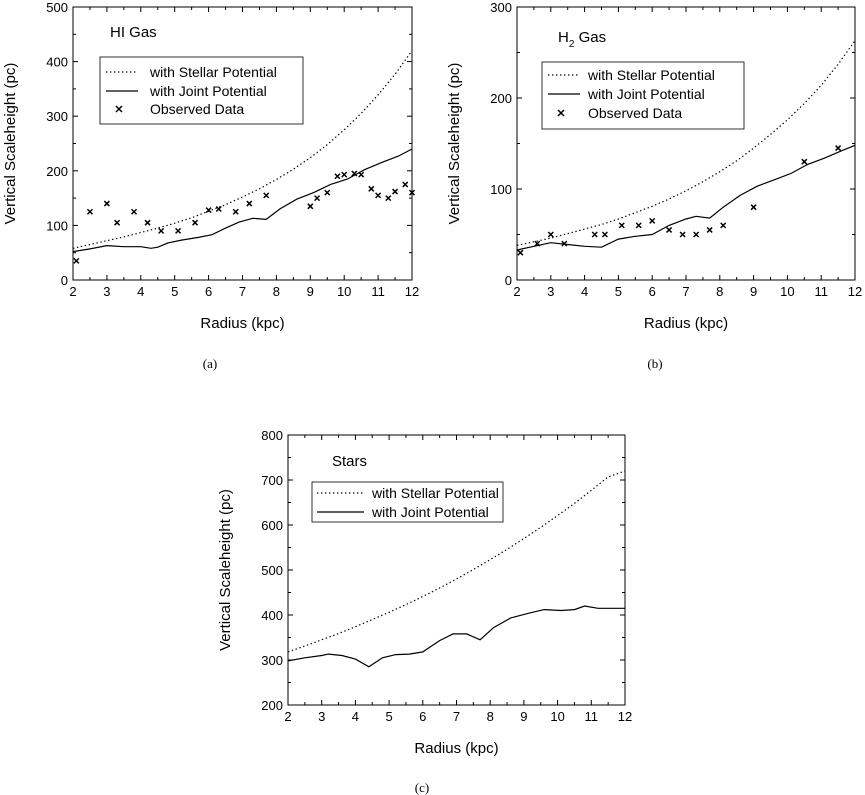 The height and width of the screenshot is (795, 865). I want to click on panel-title: Stars, so click(349, 461).